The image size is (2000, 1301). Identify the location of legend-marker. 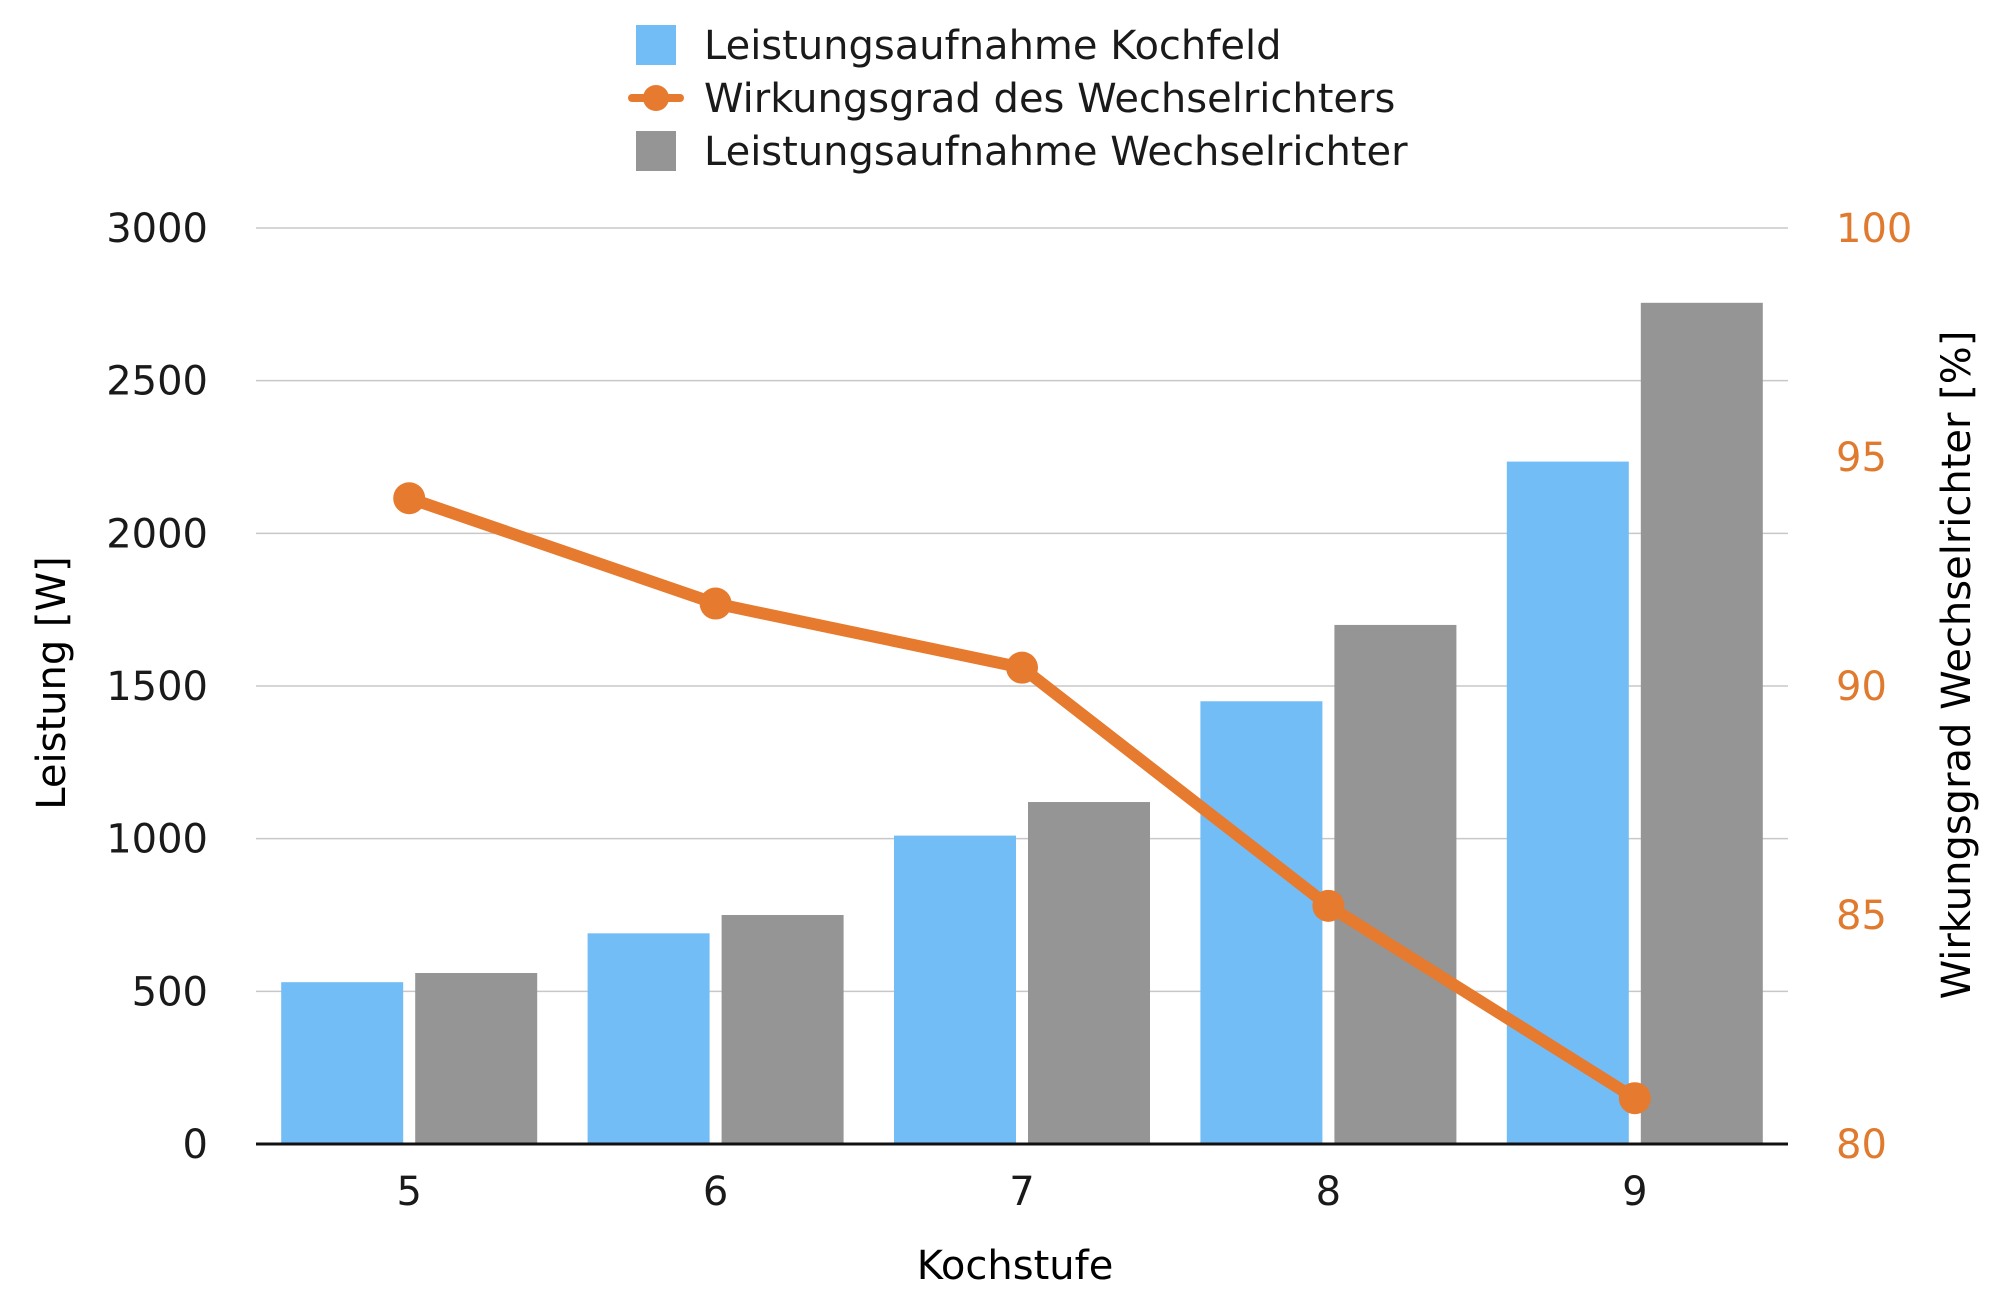
(656, 98).